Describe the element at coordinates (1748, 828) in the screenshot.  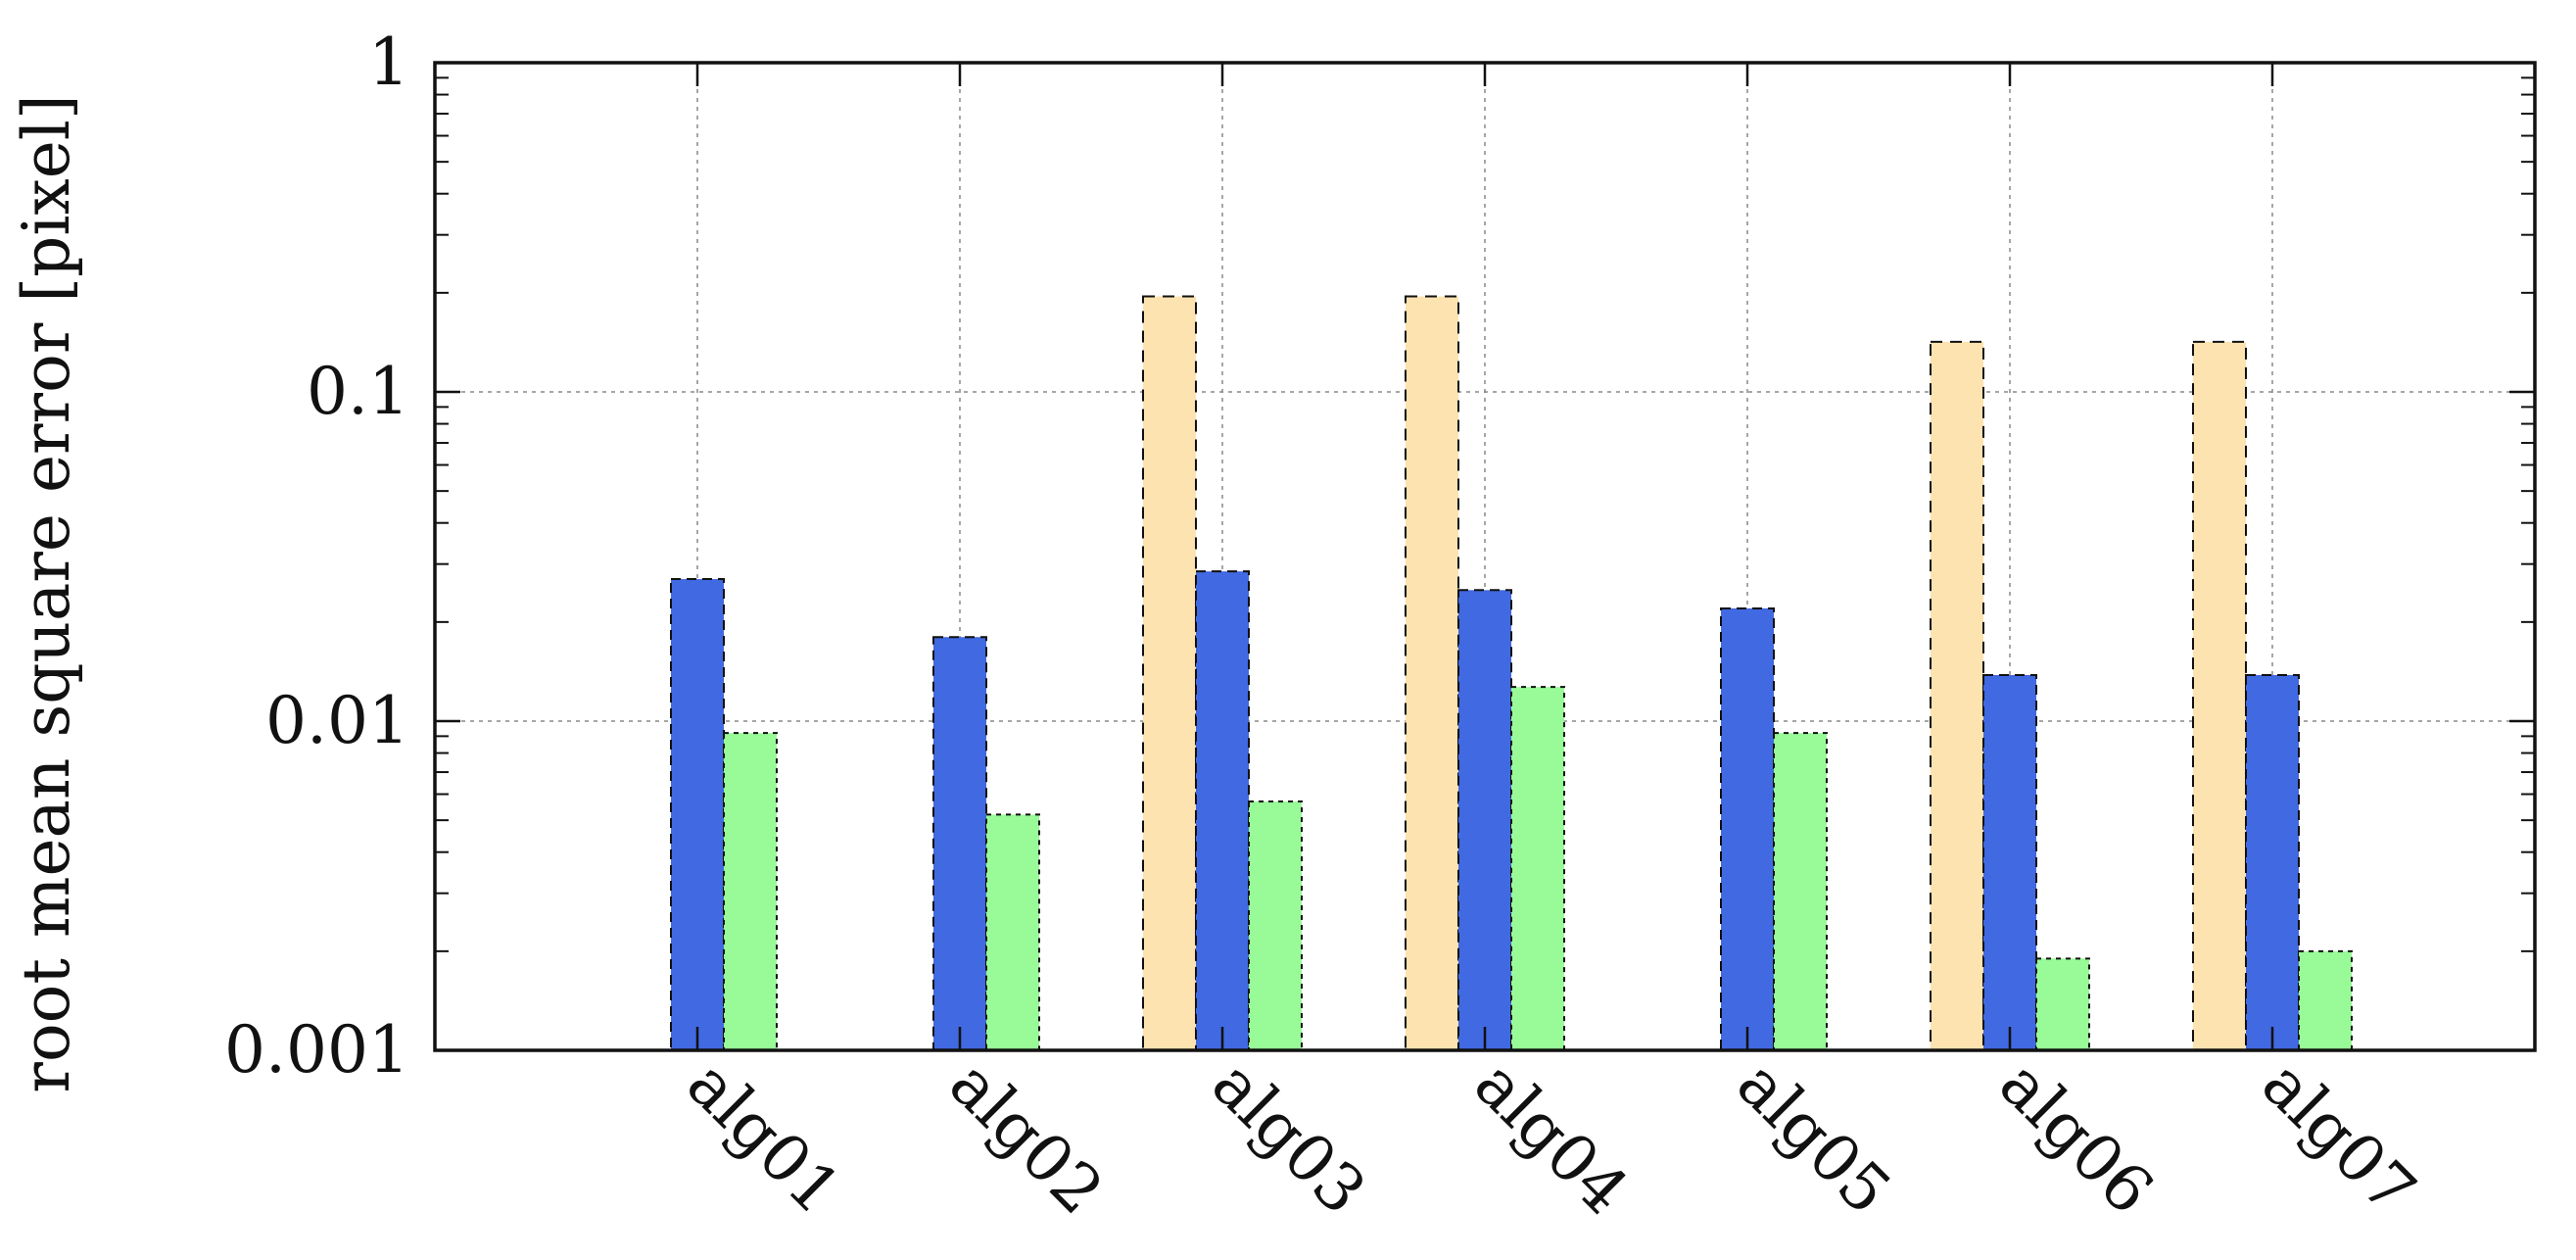
I see `bar-alg05-s2` at that location.